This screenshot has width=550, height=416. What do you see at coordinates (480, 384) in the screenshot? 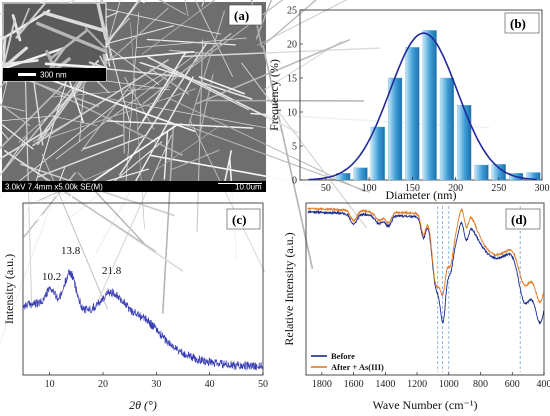
I see `x-tick-label: 800` at bounding box center [480, 384].